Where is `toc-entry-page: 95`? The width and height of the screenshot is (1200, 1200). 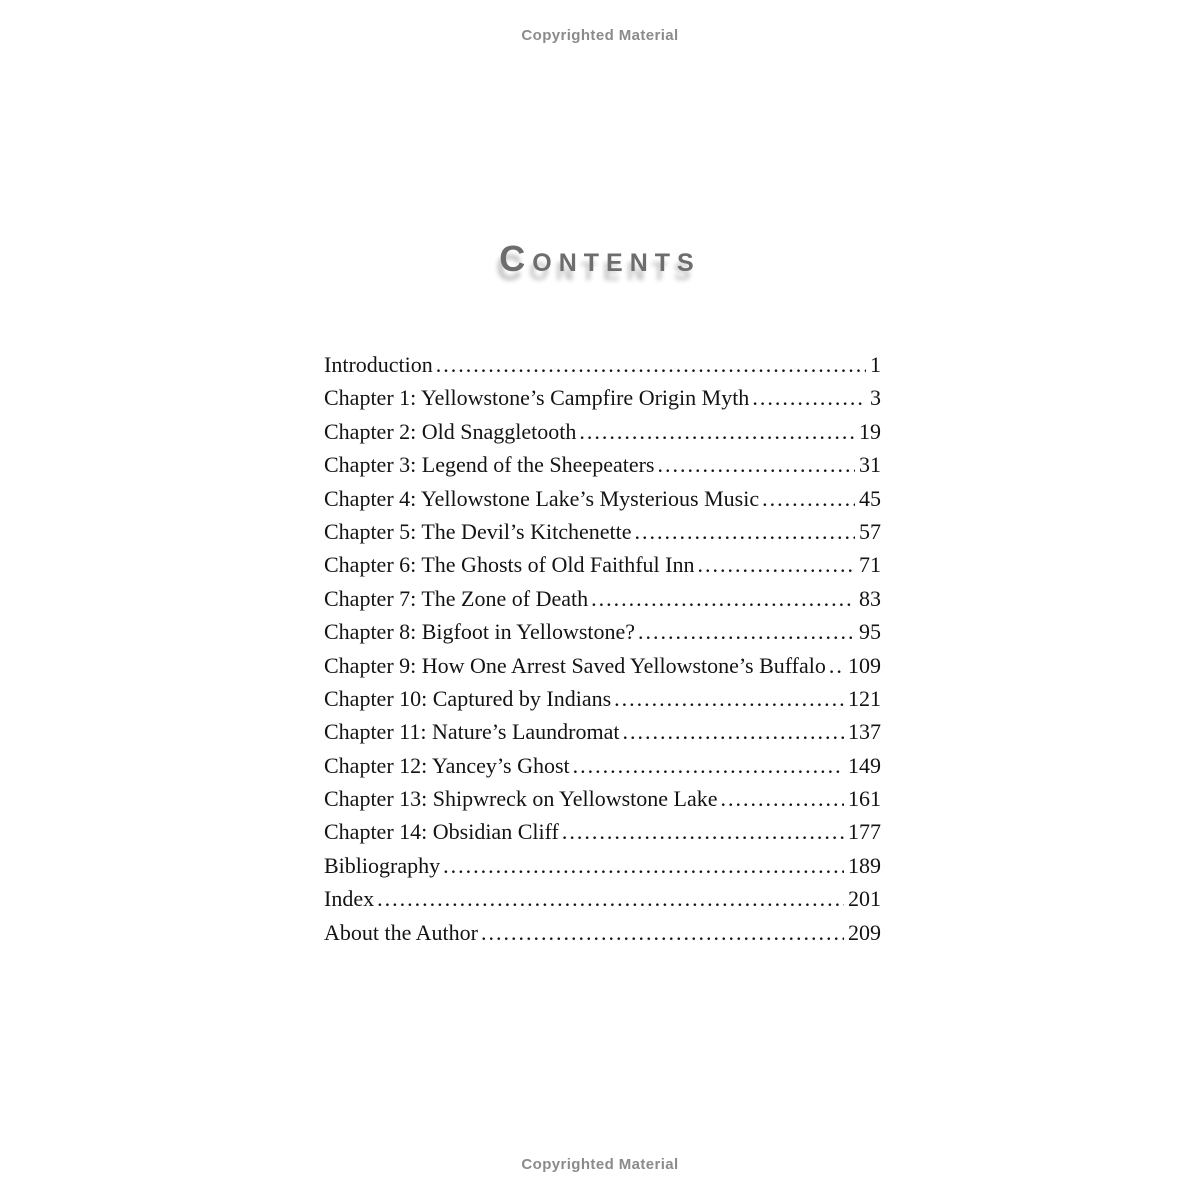 toc-entry-page: 95 is located at coordinates (870, 632).